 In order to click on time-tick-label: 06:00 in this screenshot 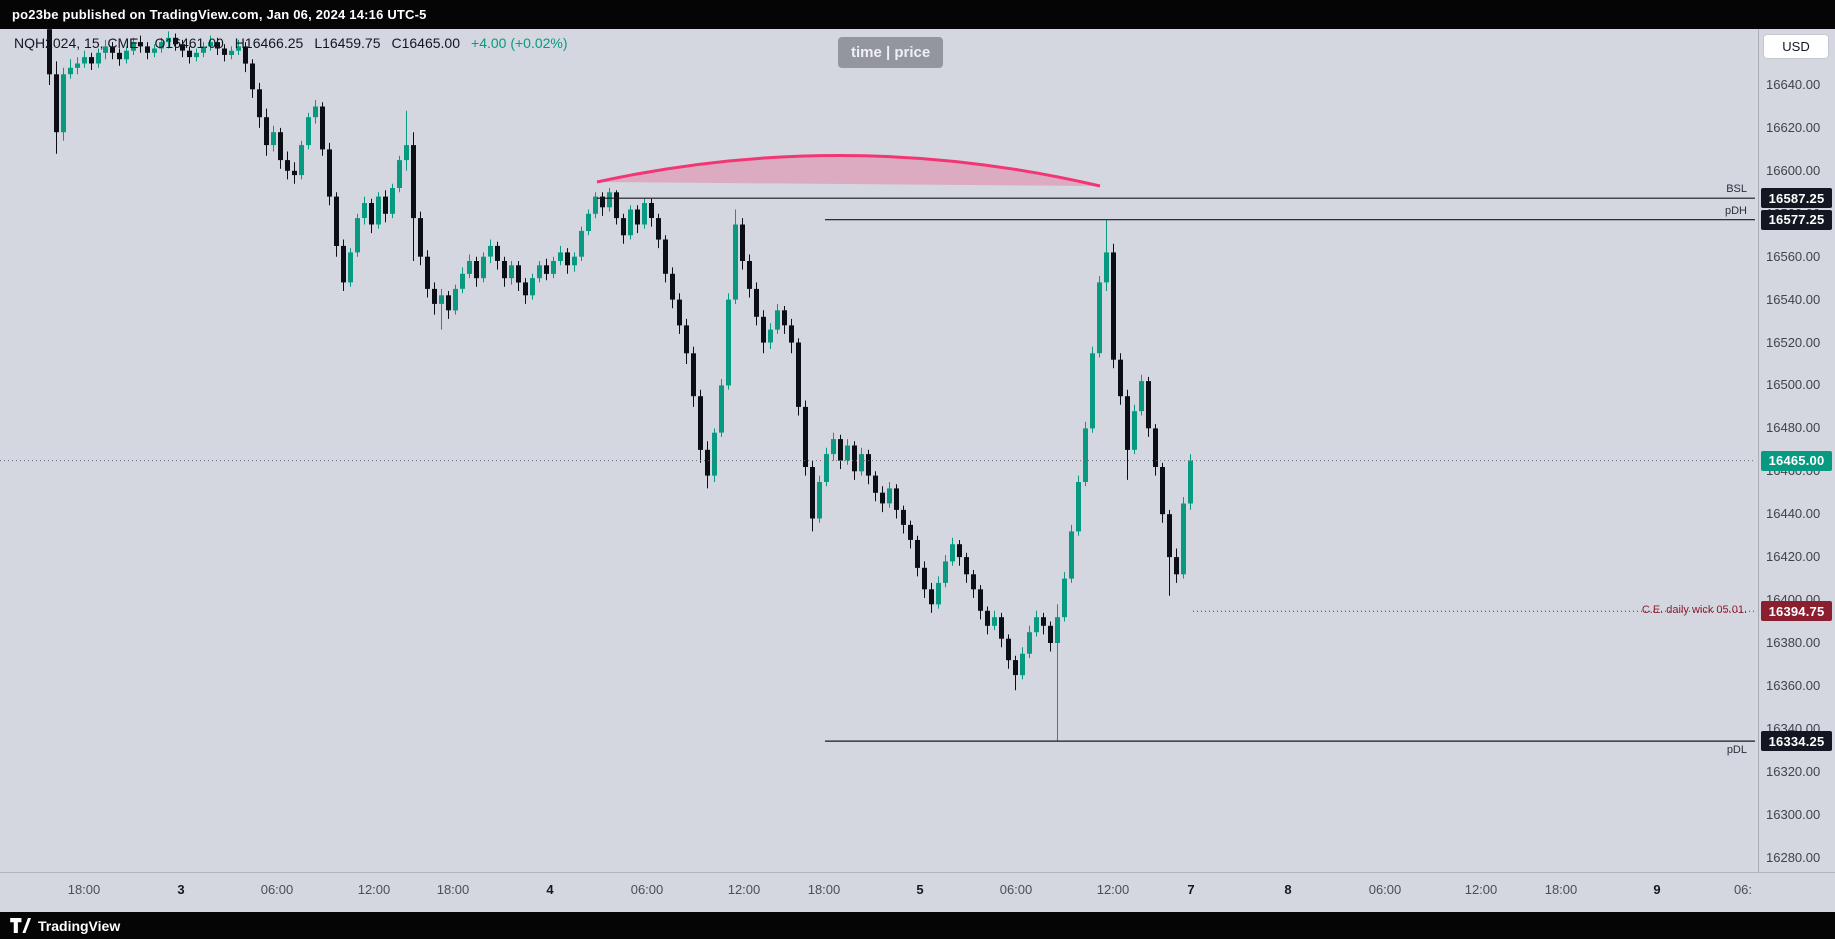, I will do `click(1385, 889)`.